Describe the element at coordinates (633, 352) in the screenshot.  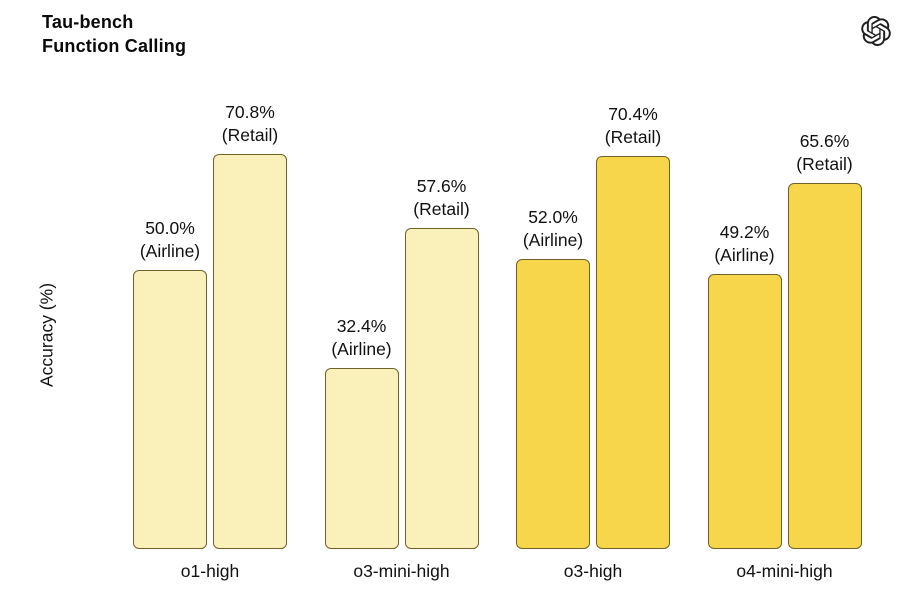
I see `bar-o3-high-retail` at that location.